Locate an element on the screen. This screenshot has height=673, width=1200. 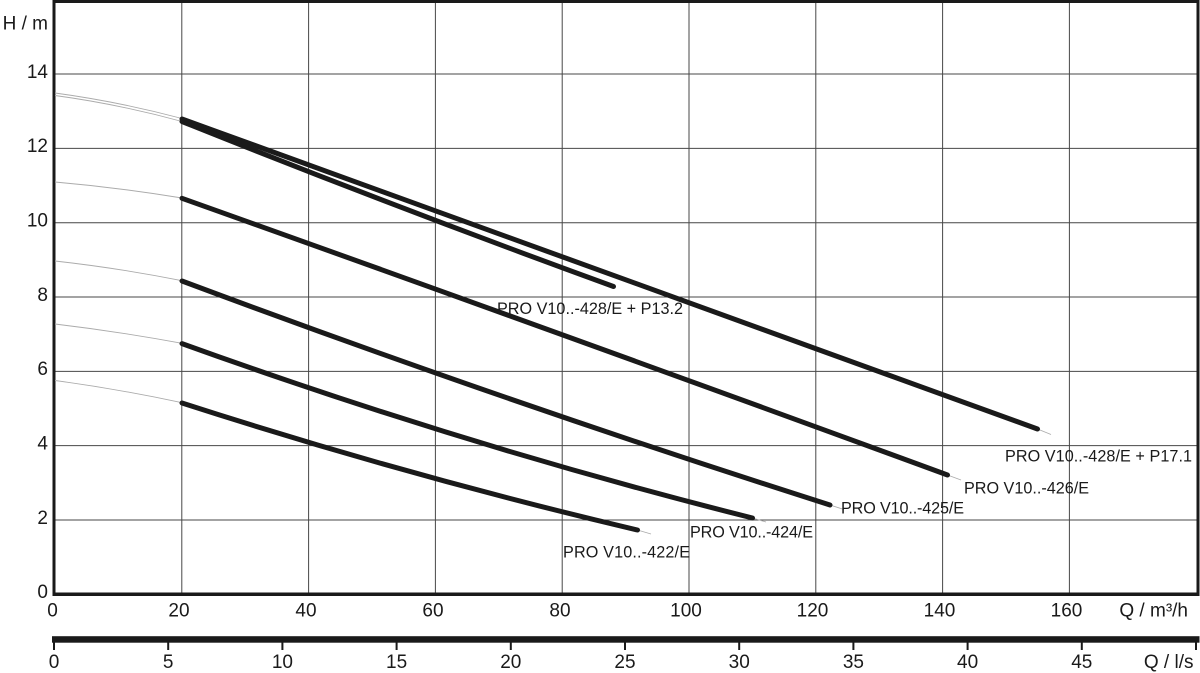
svg-text: 45 is located at coordinates (1081, 662).